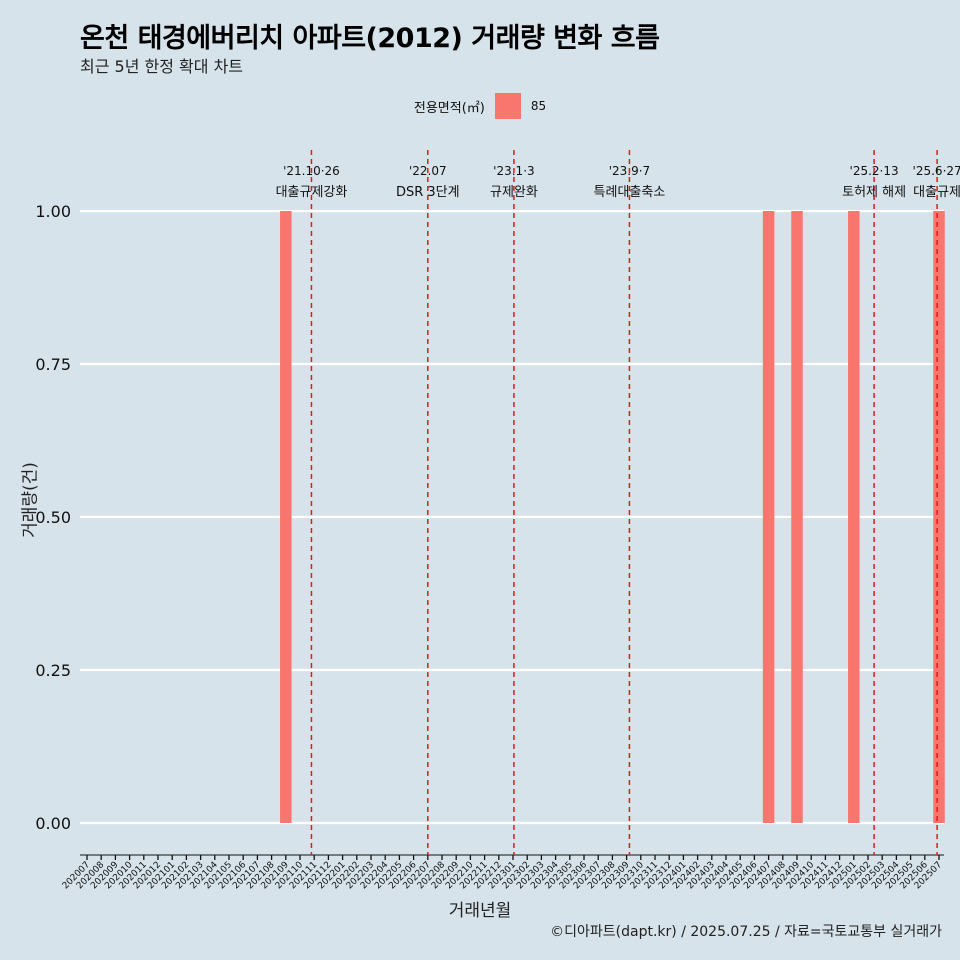  What do you see at coordinates (514, 192) in the screenshot?
I see `event-label: 규제완화` at bounding box center [514, 192].